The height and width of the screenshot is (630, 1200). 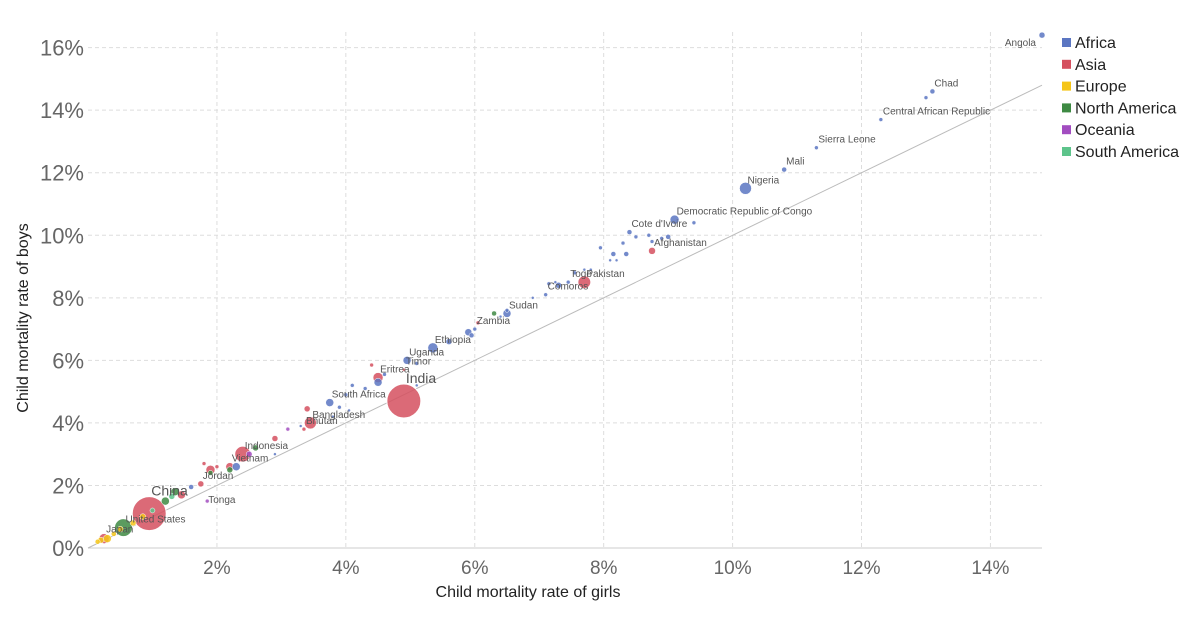 I want to click on point-label: India, so click(x=421, y=378).